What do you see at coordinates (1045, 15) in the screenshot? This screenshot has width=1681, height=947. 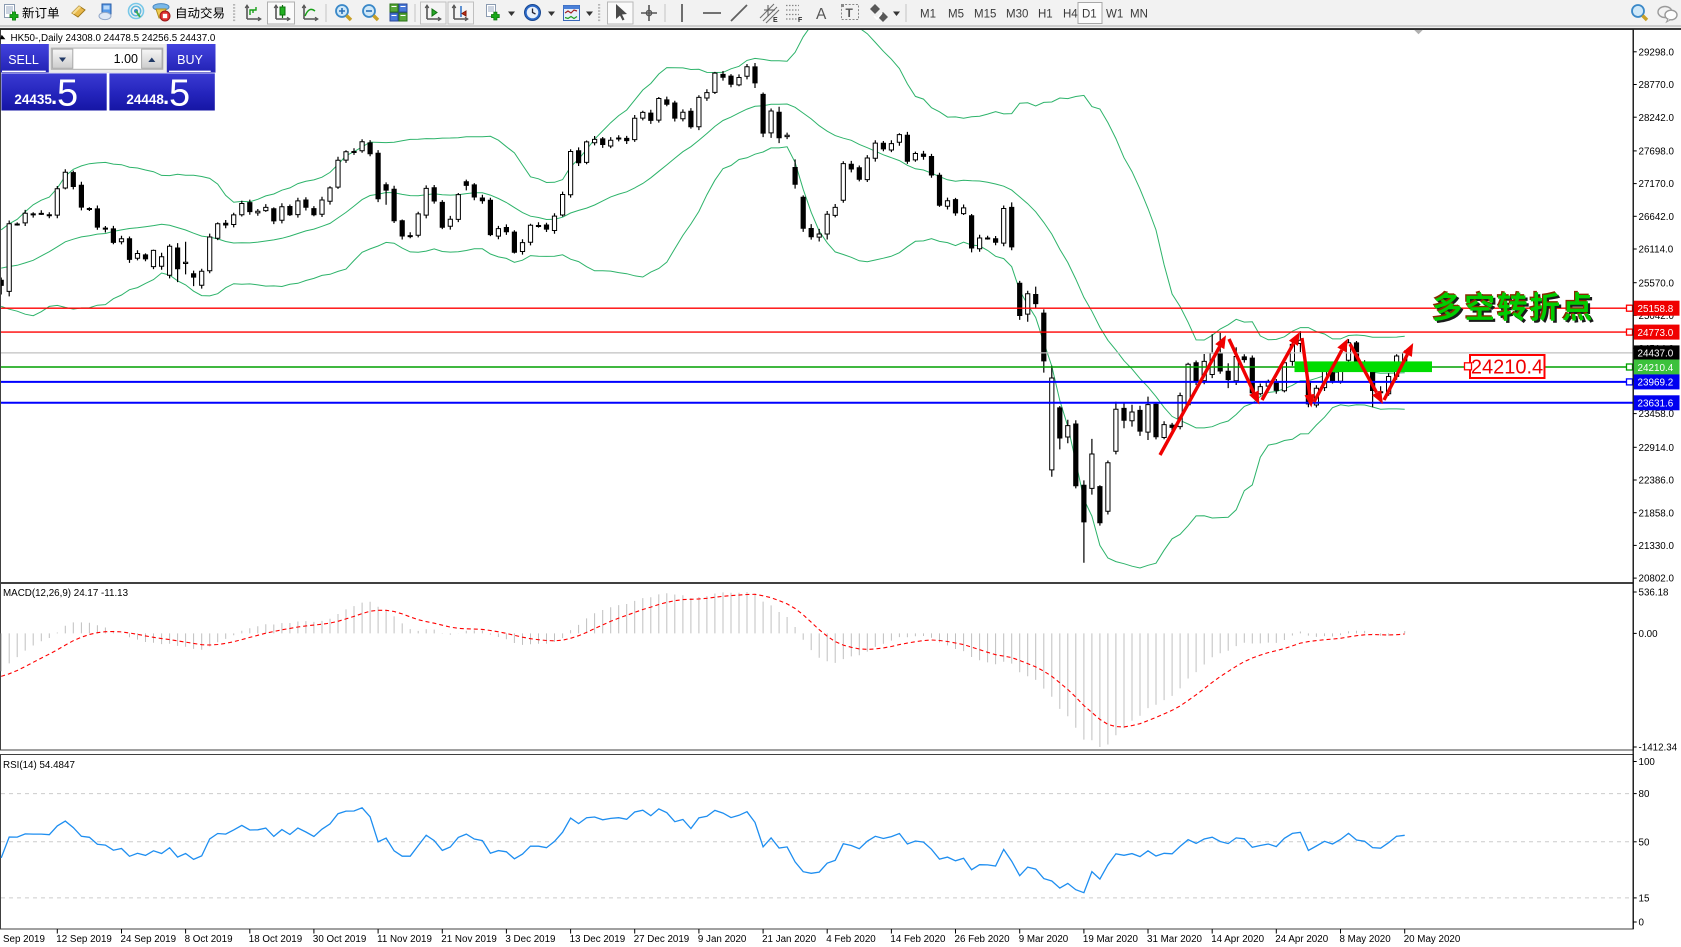 I see `svg-text: H1` at bounding box center [1045, 15].